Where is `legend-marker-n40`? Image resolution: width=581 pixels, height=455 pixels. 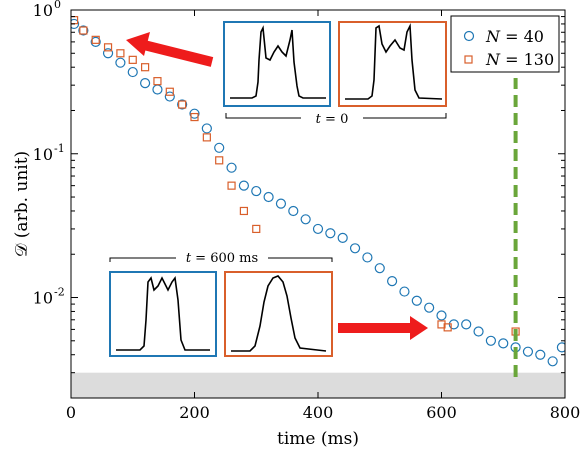 legend-marker-n40 is located at coordinates (469, 36).